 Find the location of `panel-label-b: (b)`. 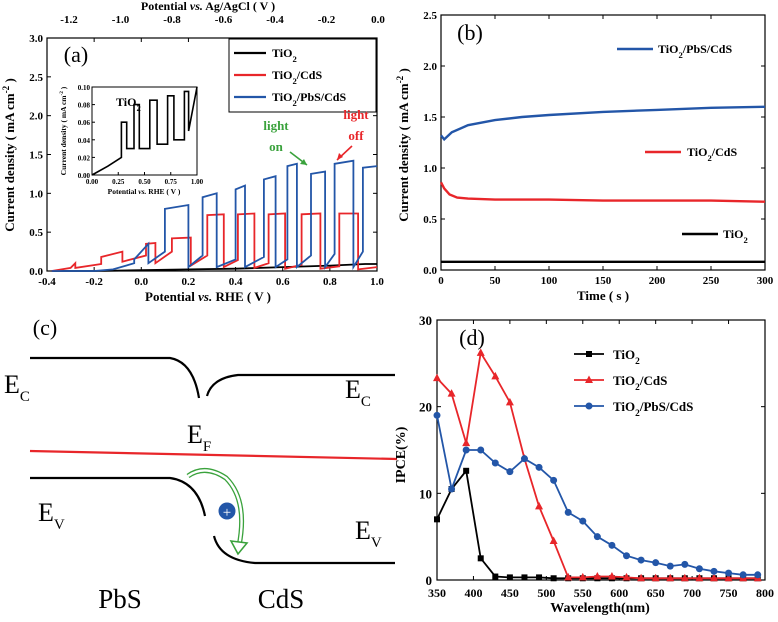

panel-label-b: (b) is located at coordinates (470, 32).